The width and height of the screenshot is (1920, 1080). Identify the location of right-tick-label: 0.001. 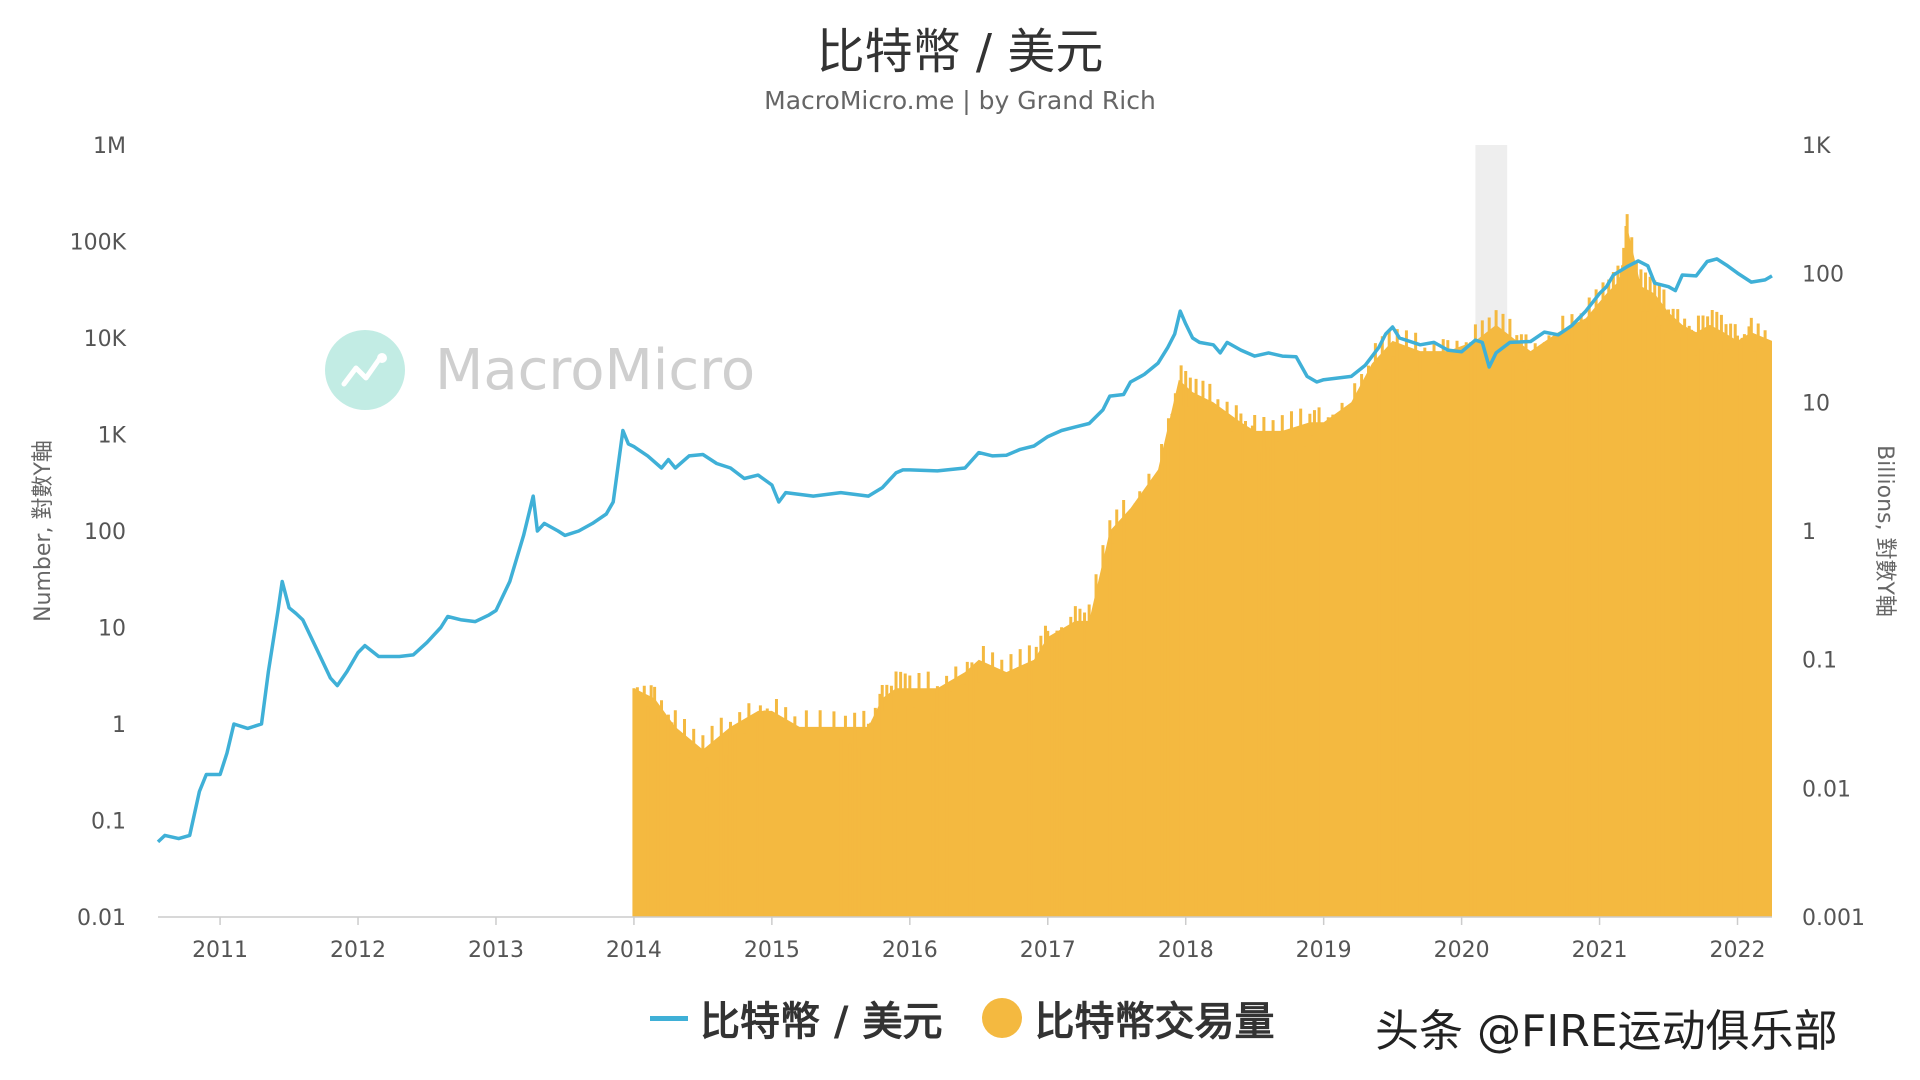
(1833, 918).